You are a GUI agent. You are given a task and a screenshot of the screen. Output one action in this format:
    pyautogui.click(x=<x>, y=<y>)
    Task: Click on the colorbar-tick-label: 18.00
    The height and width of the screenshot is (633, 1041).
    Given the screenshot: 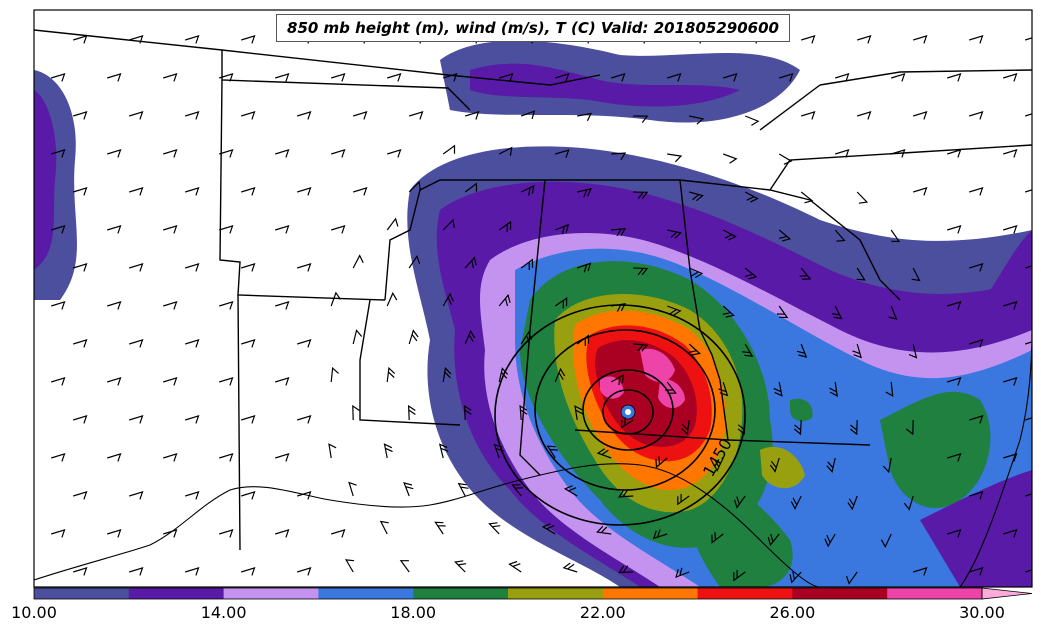 What is the action you would take?
    pyautogui.click(x=413, y=612)
    